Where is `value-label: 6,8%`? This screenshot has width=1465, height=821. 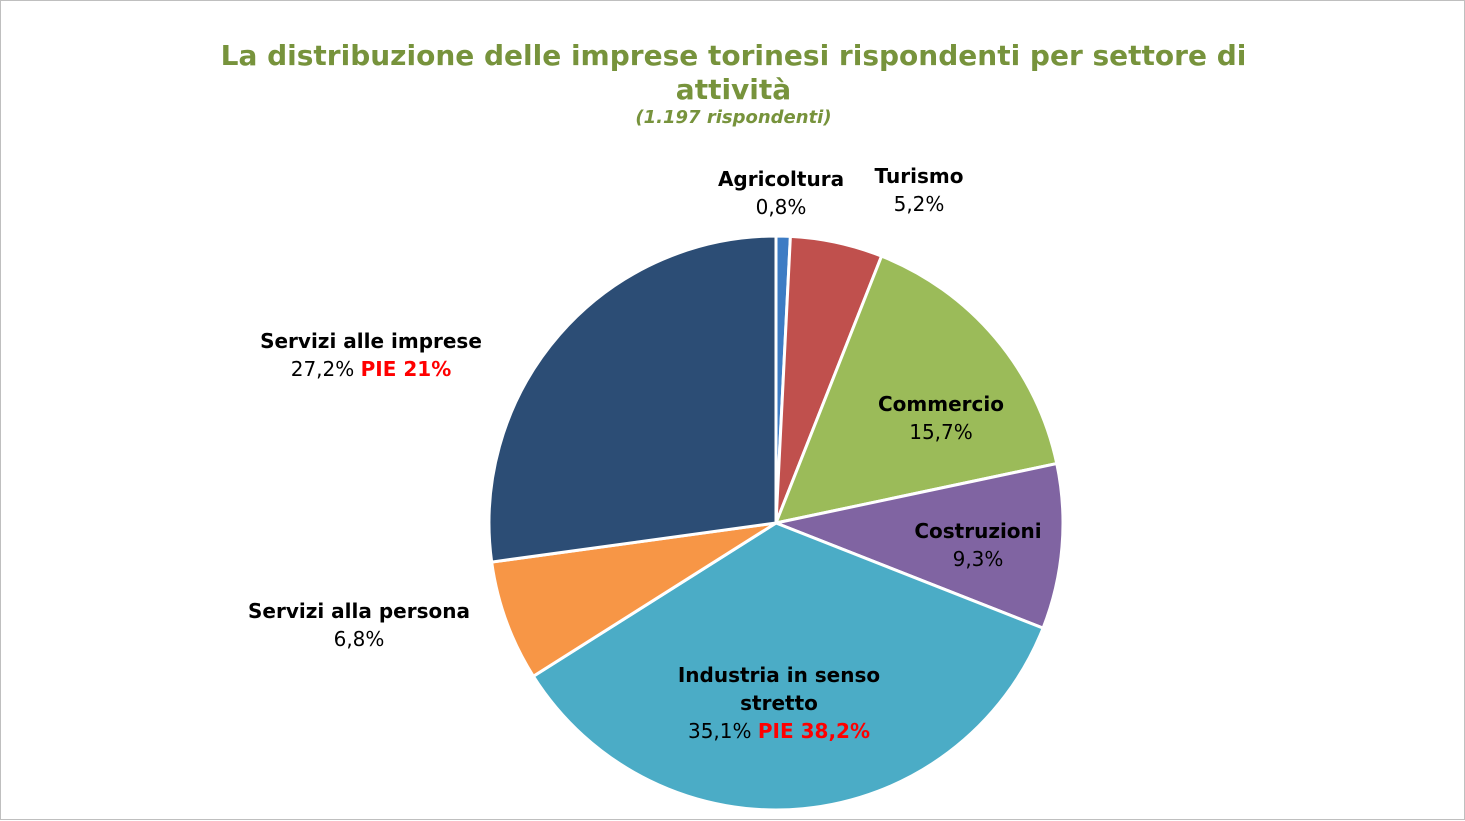 value-label: 6,8% is located at coordinates (359, 639).